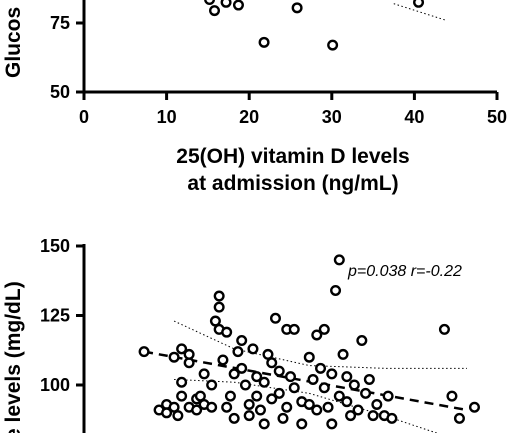  What do you see at coordinates (55, 316) in the screenshot?
I see `bottom-y-tick-label: 125` at bounding box center [55, 316].